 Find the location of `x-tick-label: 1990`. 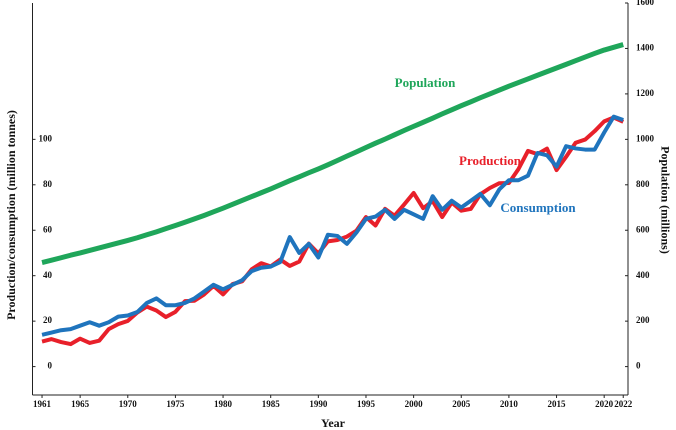

x-tick-label: 1990 is located at coordinates (318, 404).